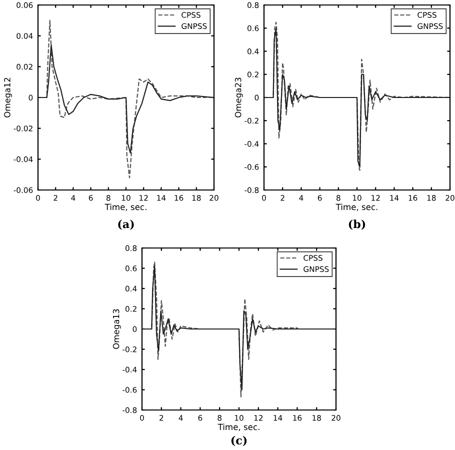  What do you see at coordinates (126, 225) in the screenshot?
I see `text: (a)` at bounding box center [126, 225].